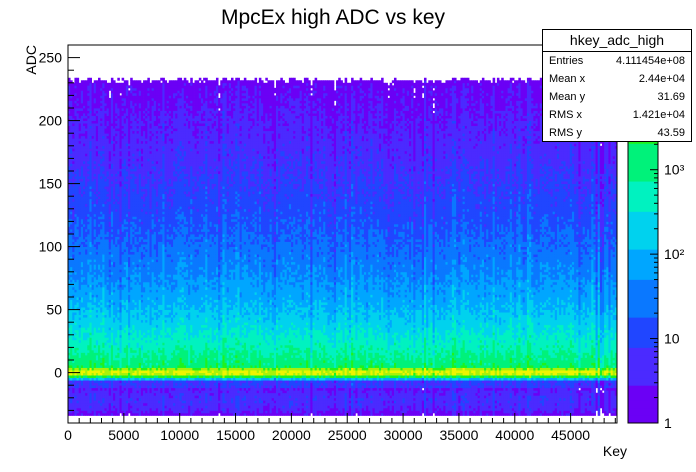 The height and width of the screenshot is (472, 696). Describe the element at coordinates (31, 60) in the screenshot. I see `y-axis-label: ADC` at that location.